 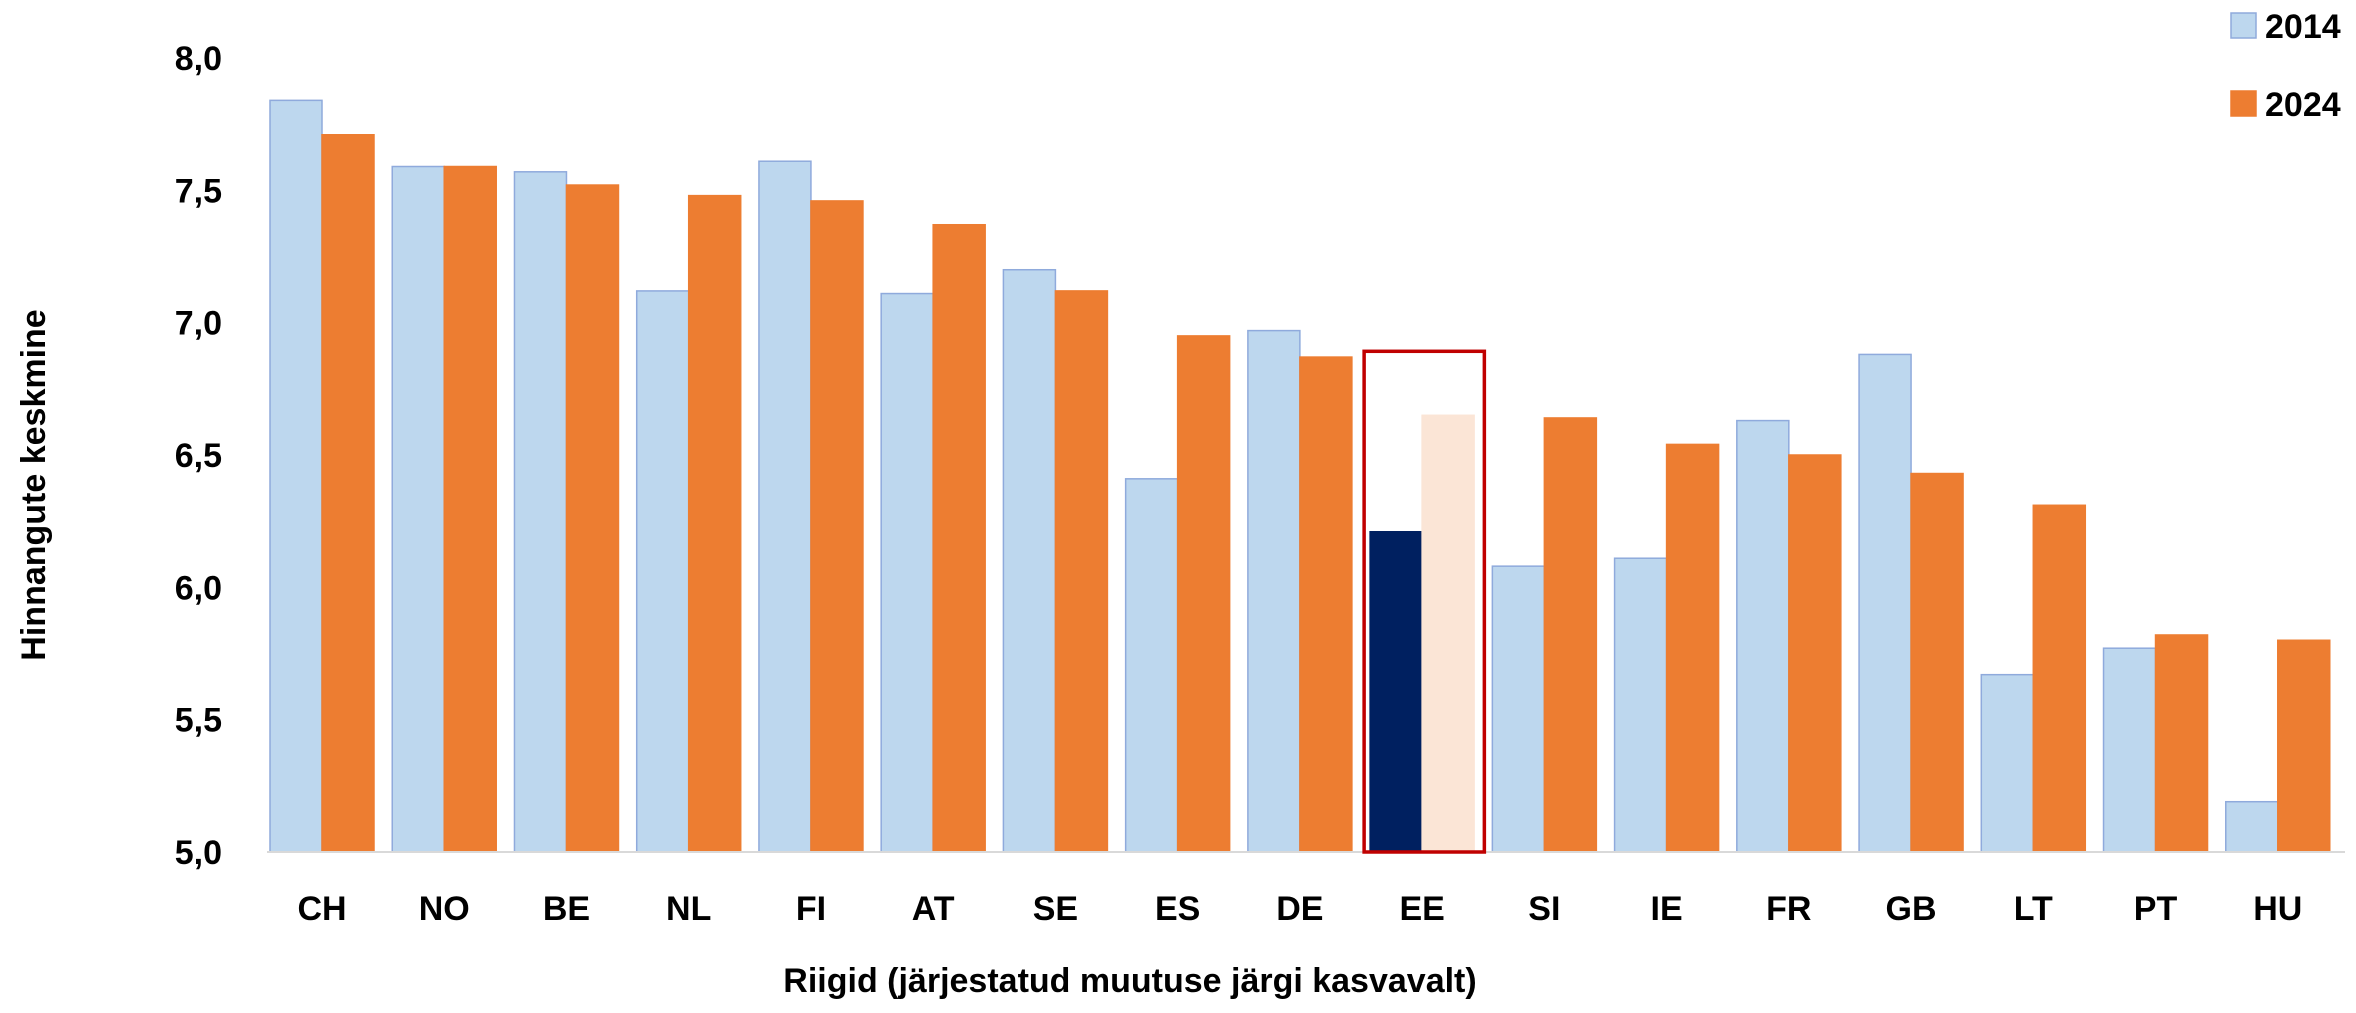 I want to click on y-tick-label: 8,0, so click(x=198, y=59).